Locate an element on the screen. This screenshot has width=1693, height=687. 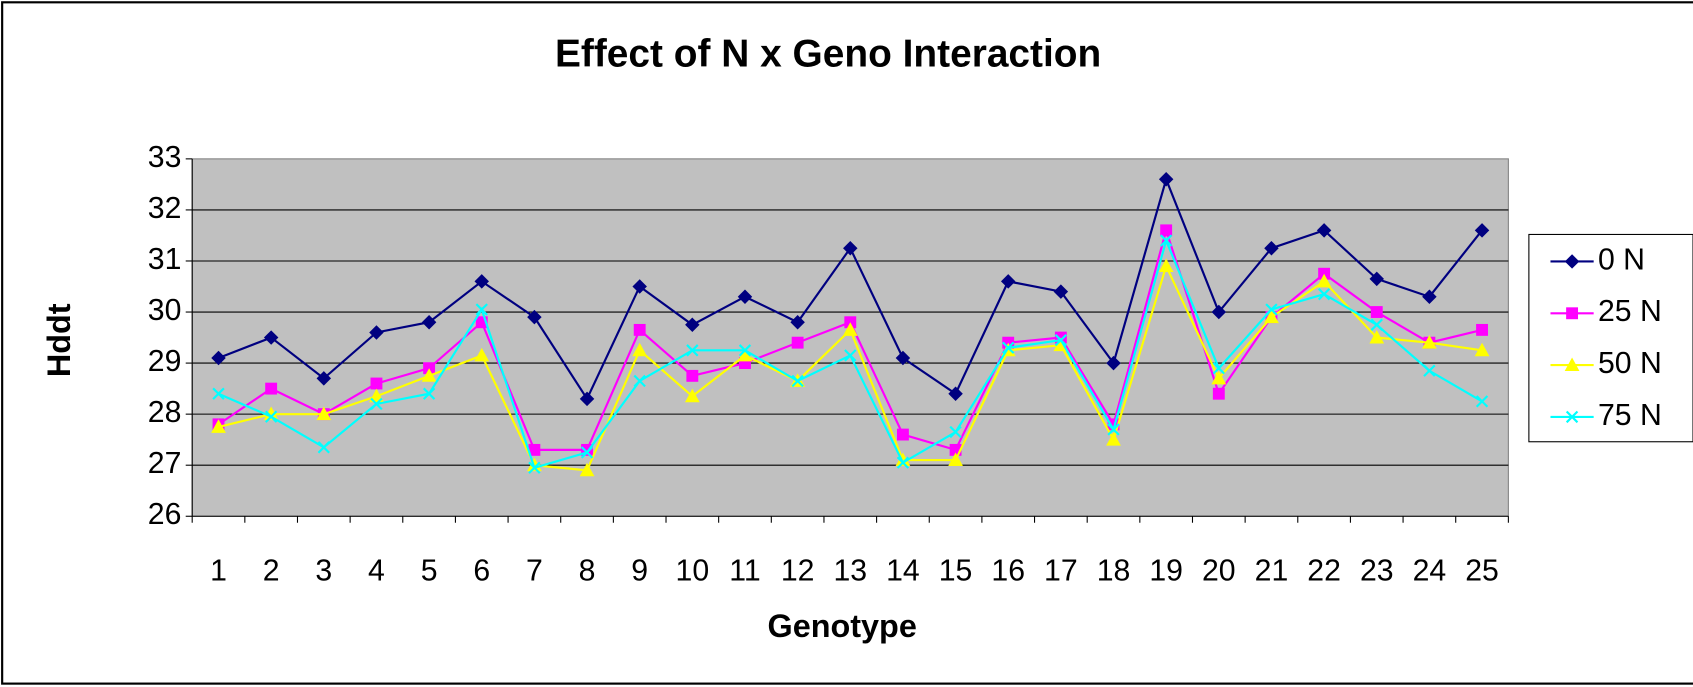
x-tick-label: 10 is located at coordinates (693, 570).